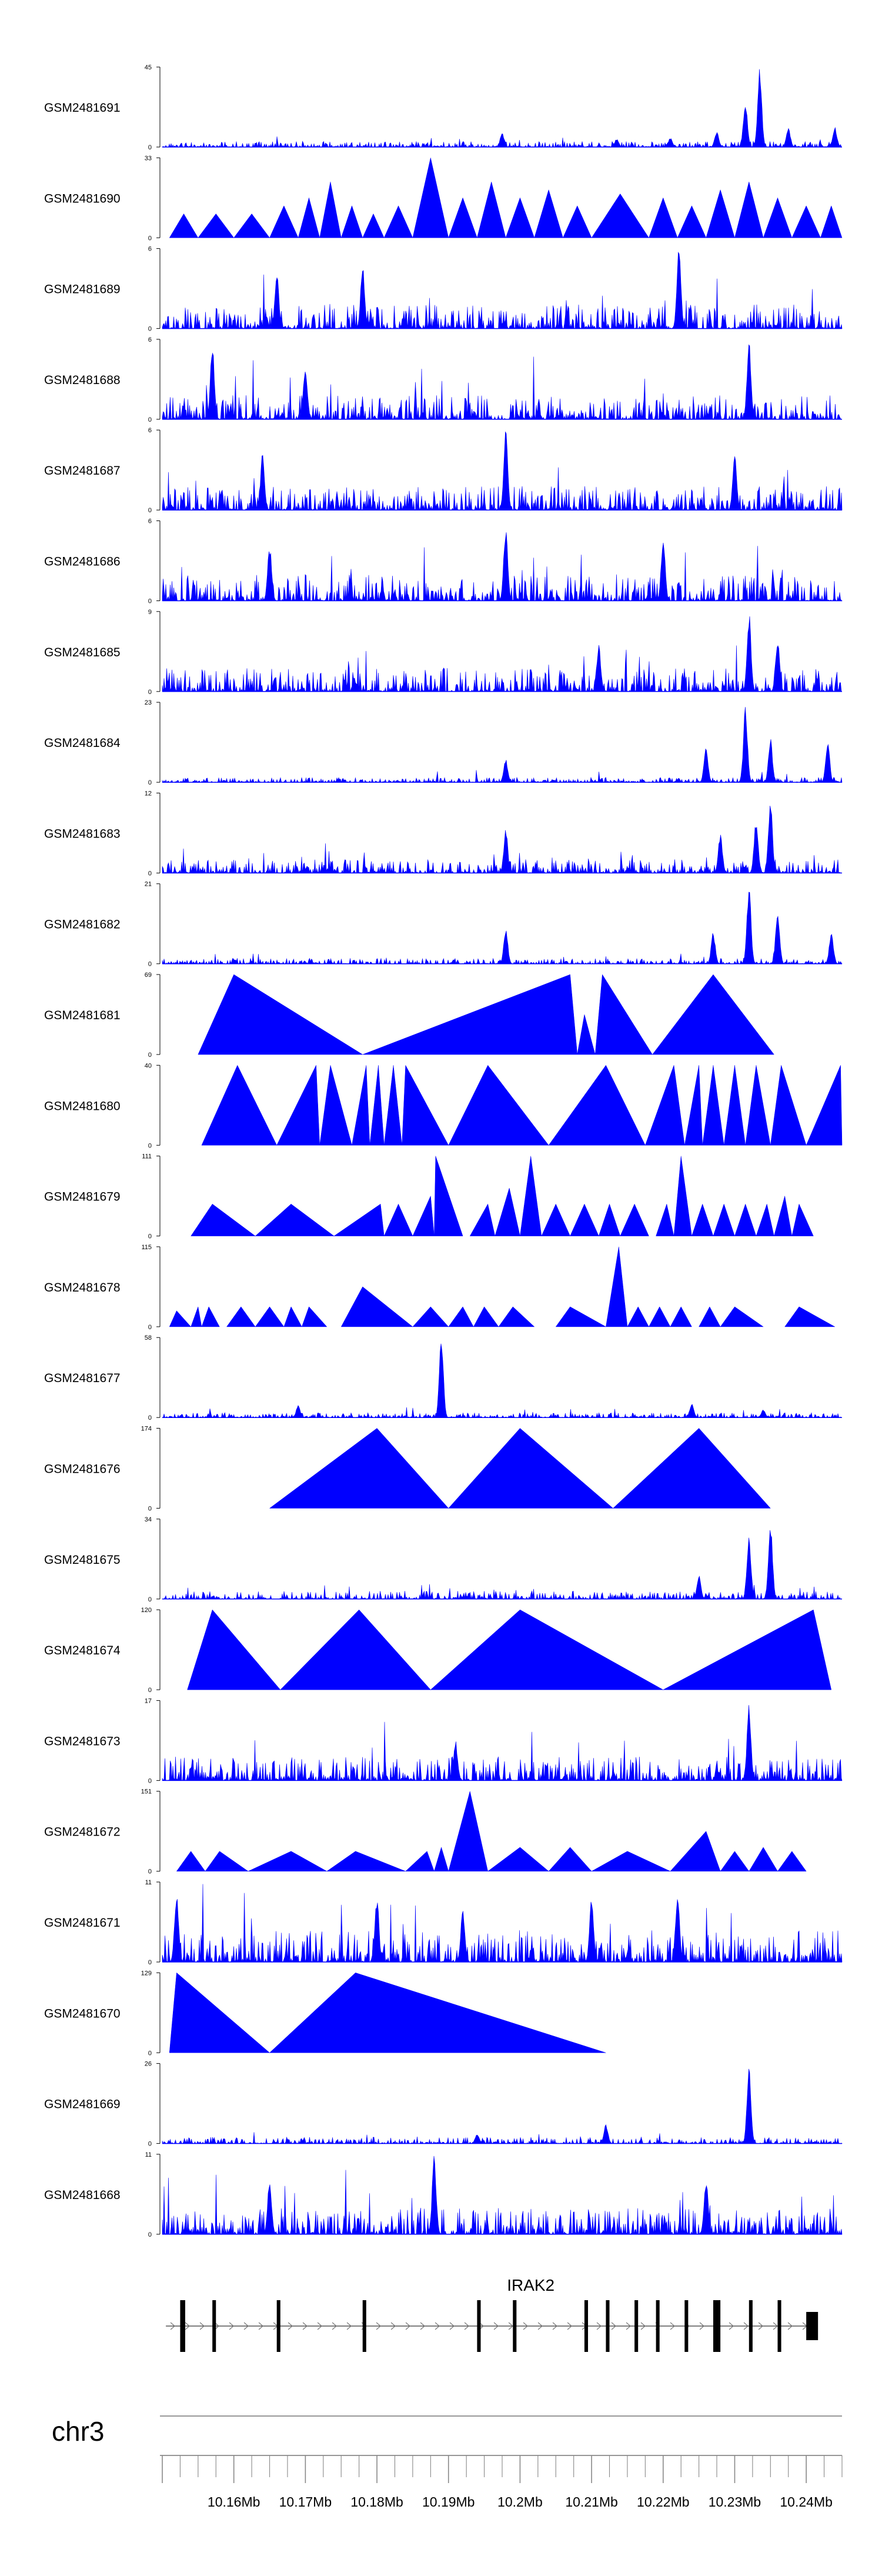  Describe the element at coordinates (148, 884) in the screenshot. I see `y-max-label: 21` at that location.